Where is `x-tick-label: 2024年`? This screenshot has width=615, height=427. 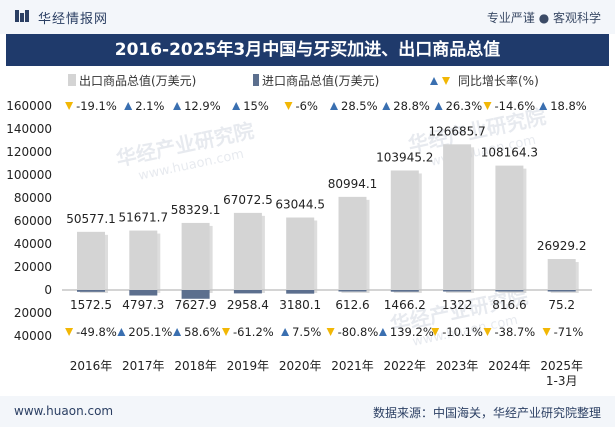 x-tick-label: 2024年 is located at coordinates (509, 366).